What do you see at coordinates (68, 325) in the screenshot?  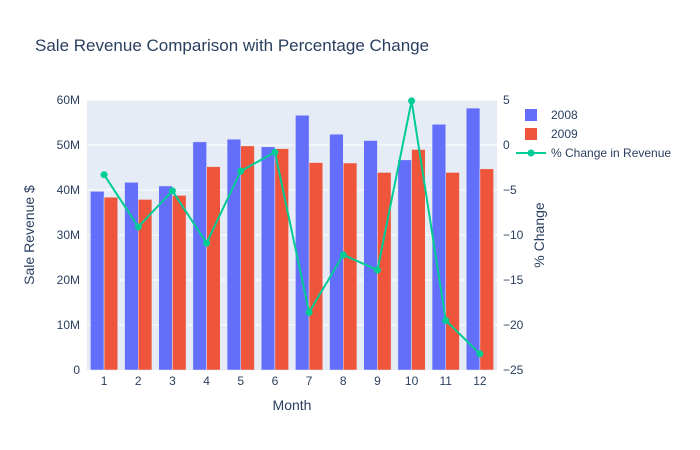 I see `y-tick-label: 10M` at bounding box center [68, 325].